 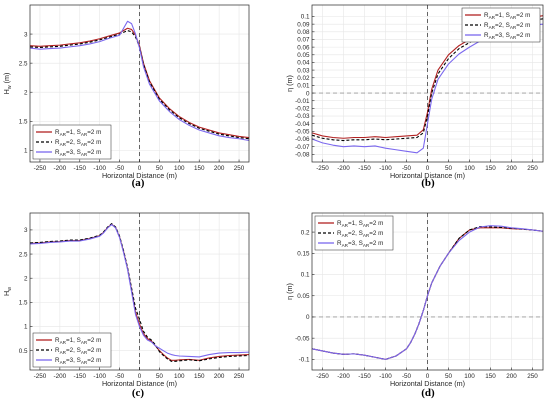 I want to click on y-tick-label: 0.01, so click(x=303, y=86).